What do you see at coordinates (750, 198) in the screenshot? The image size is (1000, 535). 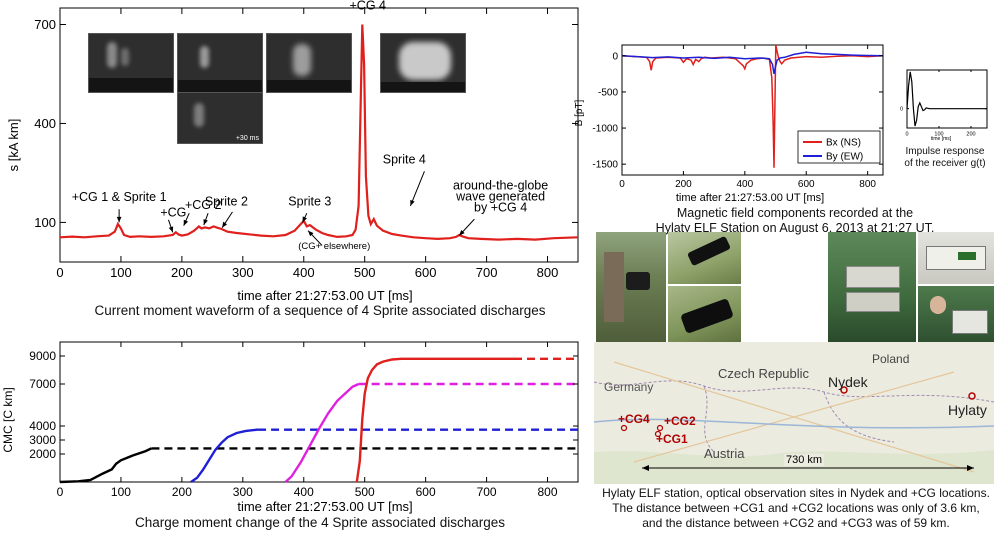 I see `mag-x-axis-label: time after 21:27:53.00 UT [ms]` at bounding box center [750, 198].